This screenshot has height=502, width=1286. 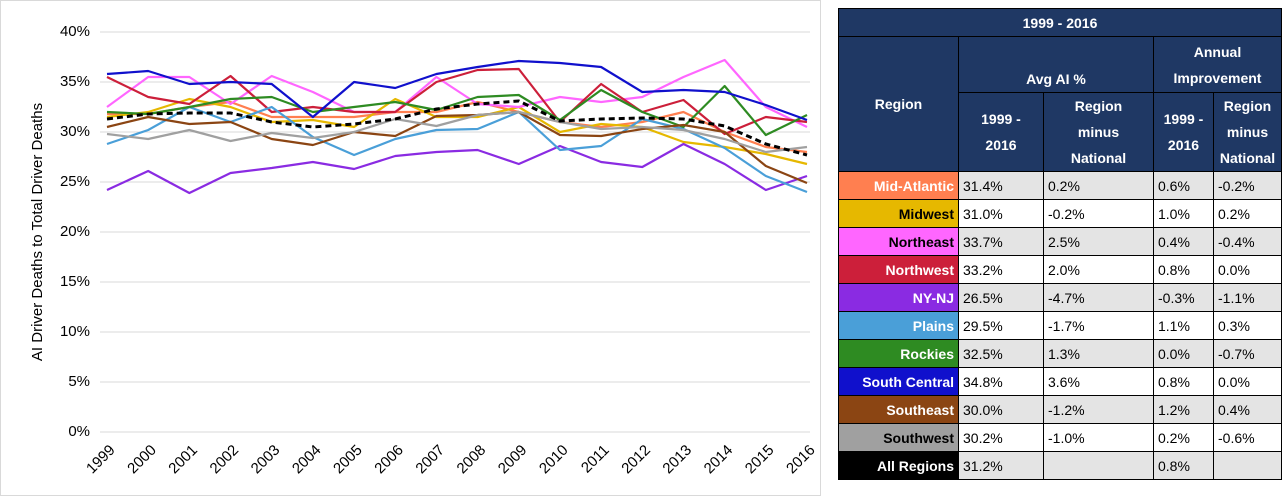 What do you see at coordinates (1174, 213) in the screenshot?
I see `value-cell: 1.0%` at bounding box center [1174, 213].